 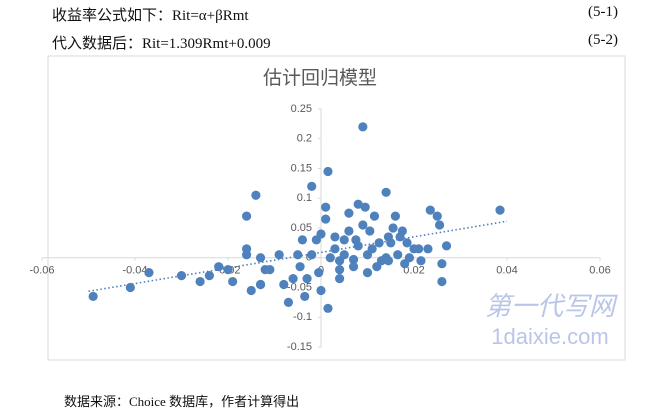 What do you see at coordinates (182, 401) in the screenshot?
I see `source-note: 数据来源：Choice 数据库，作者计算得出` at bounding box center [182, 401].